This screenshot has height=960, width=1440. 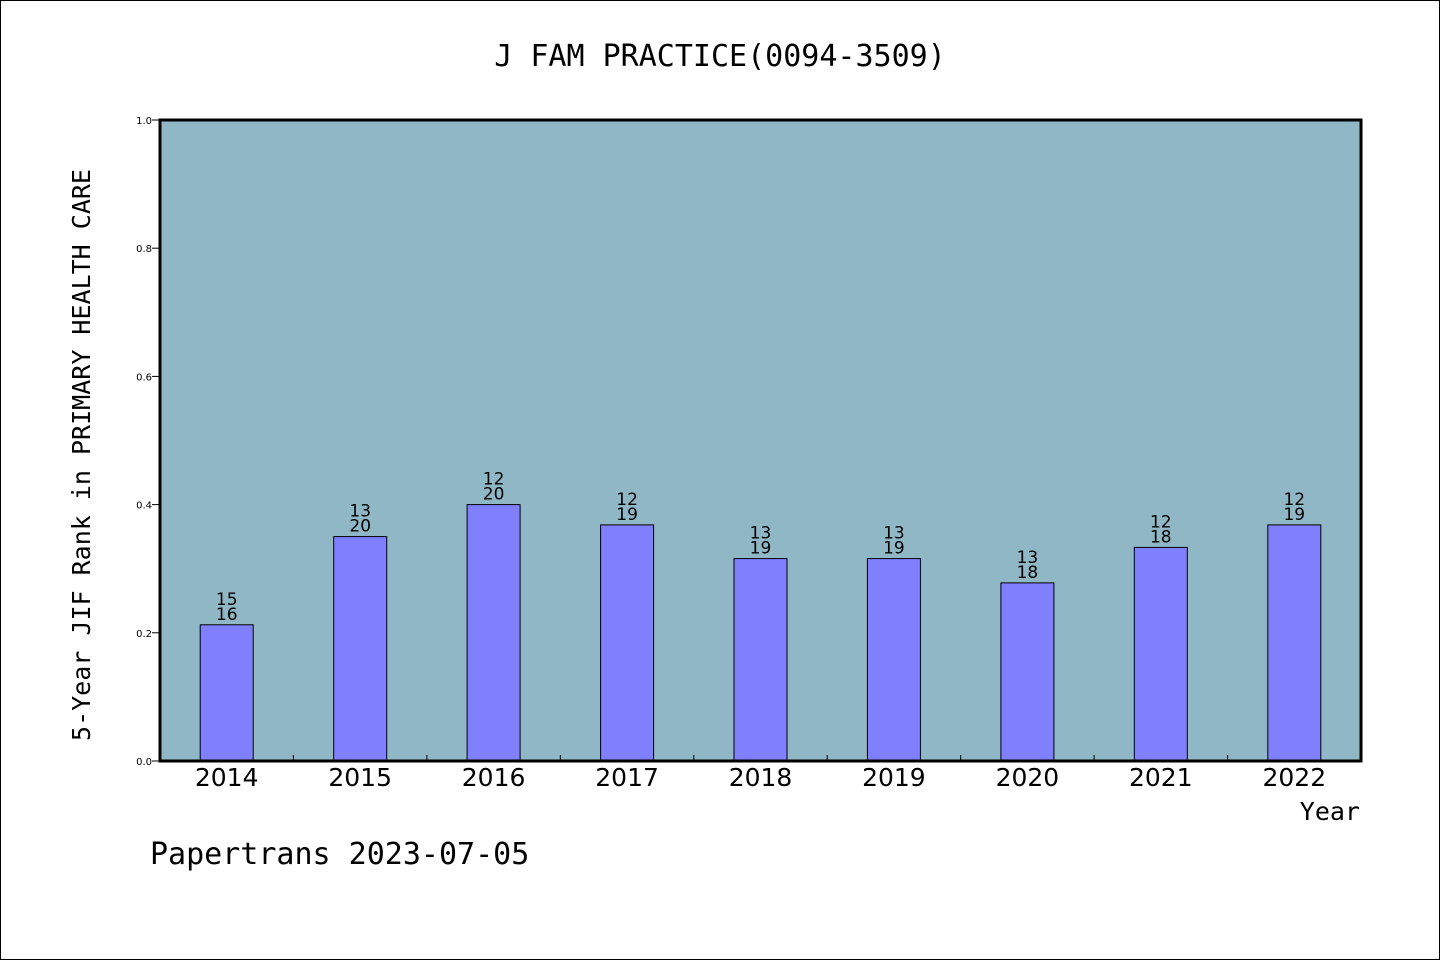 What do you see at coordinates (893, 660) in the screenshot?
I see `bar-2019` at bounding box center [893, 660].